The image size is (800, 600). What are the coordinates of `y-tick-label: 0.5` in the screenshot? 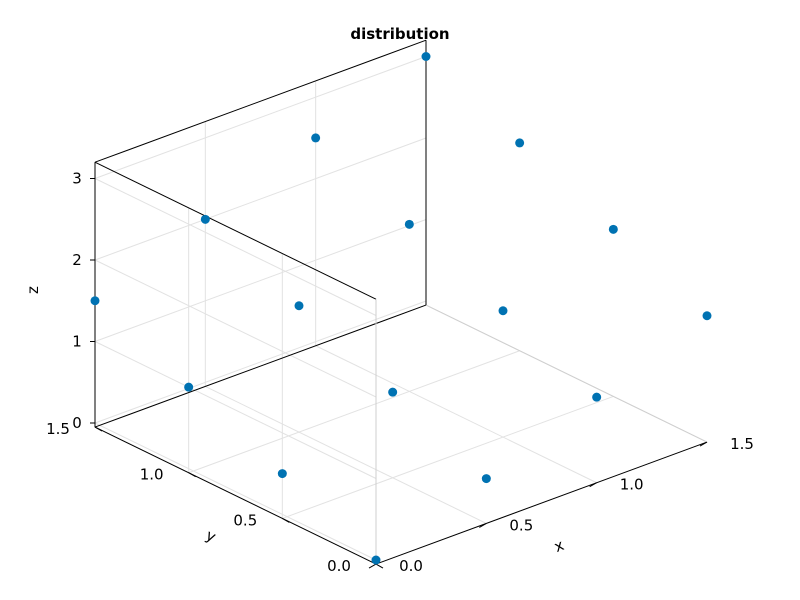 It's located at (245, 520).